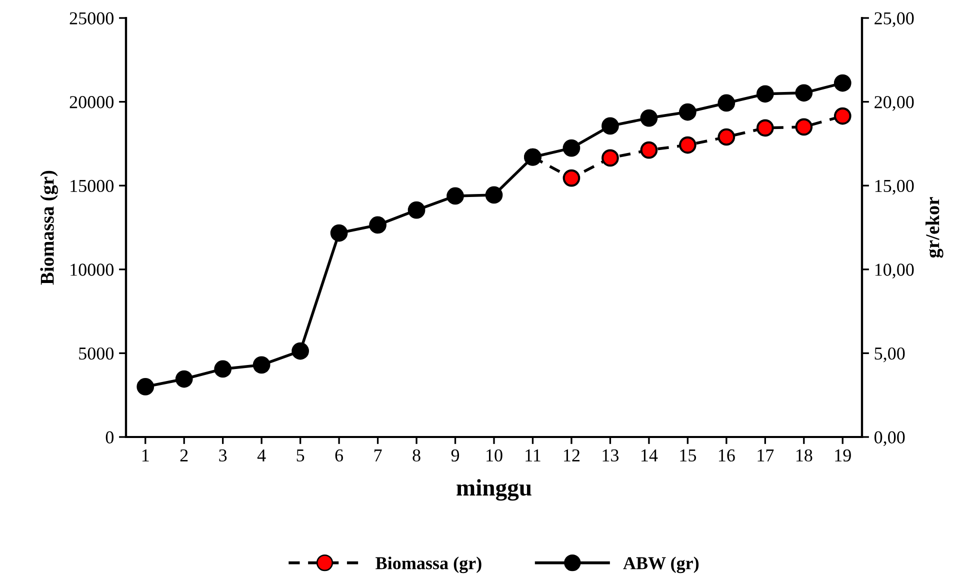 This screenshot has height=582, width=960. What do you see at coordinates (766, 455) in the screenshot?
I see `x-tick-label: 17` at bounding box center [766, 455].